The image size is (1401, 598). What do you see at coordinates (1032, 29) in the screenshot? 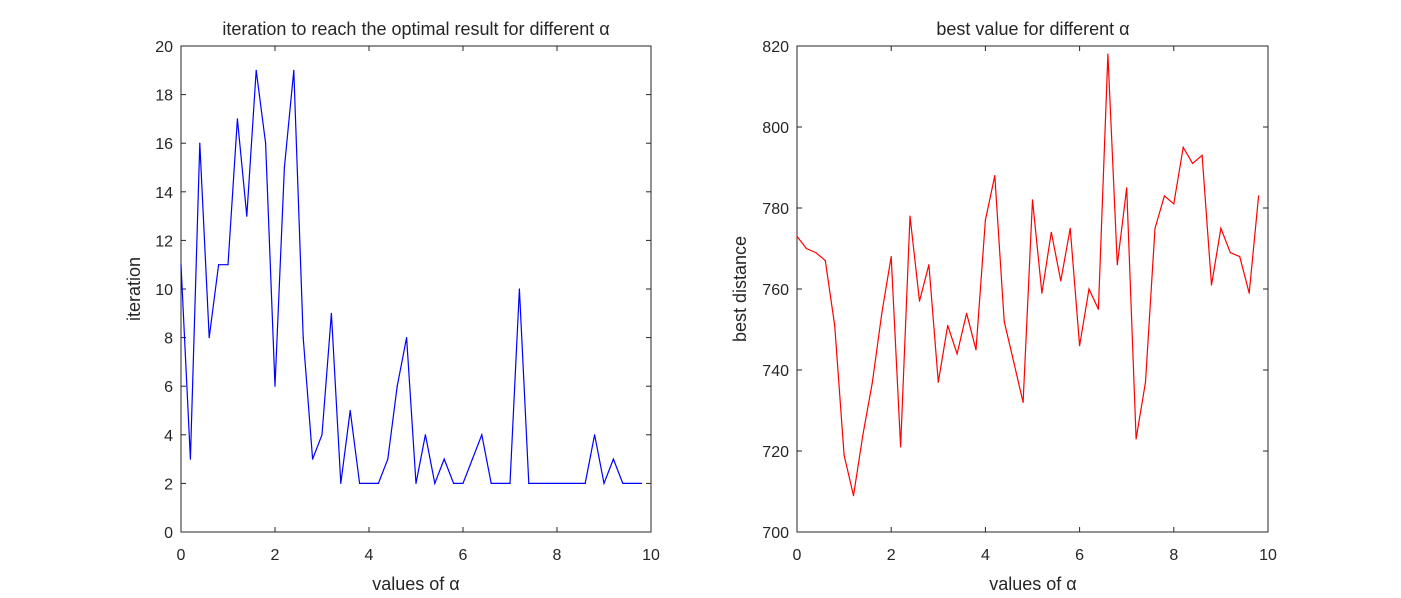
I see `chart-title: best value for different α` at bounding box center [1032, 29].